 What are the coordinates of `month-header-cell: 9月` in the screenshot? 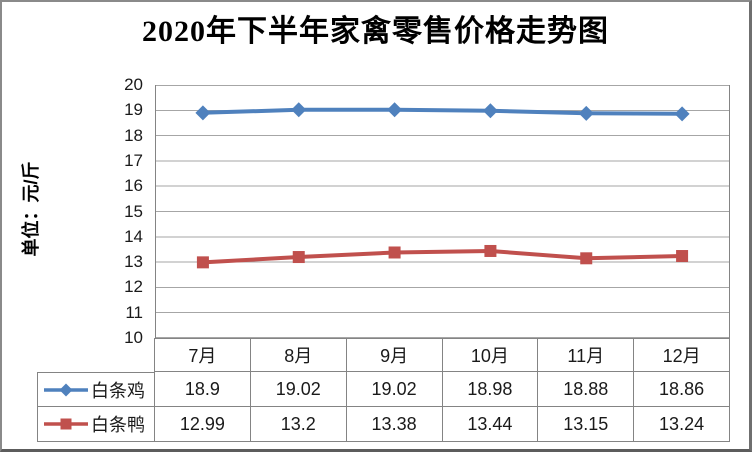 It's located at (394, 355).